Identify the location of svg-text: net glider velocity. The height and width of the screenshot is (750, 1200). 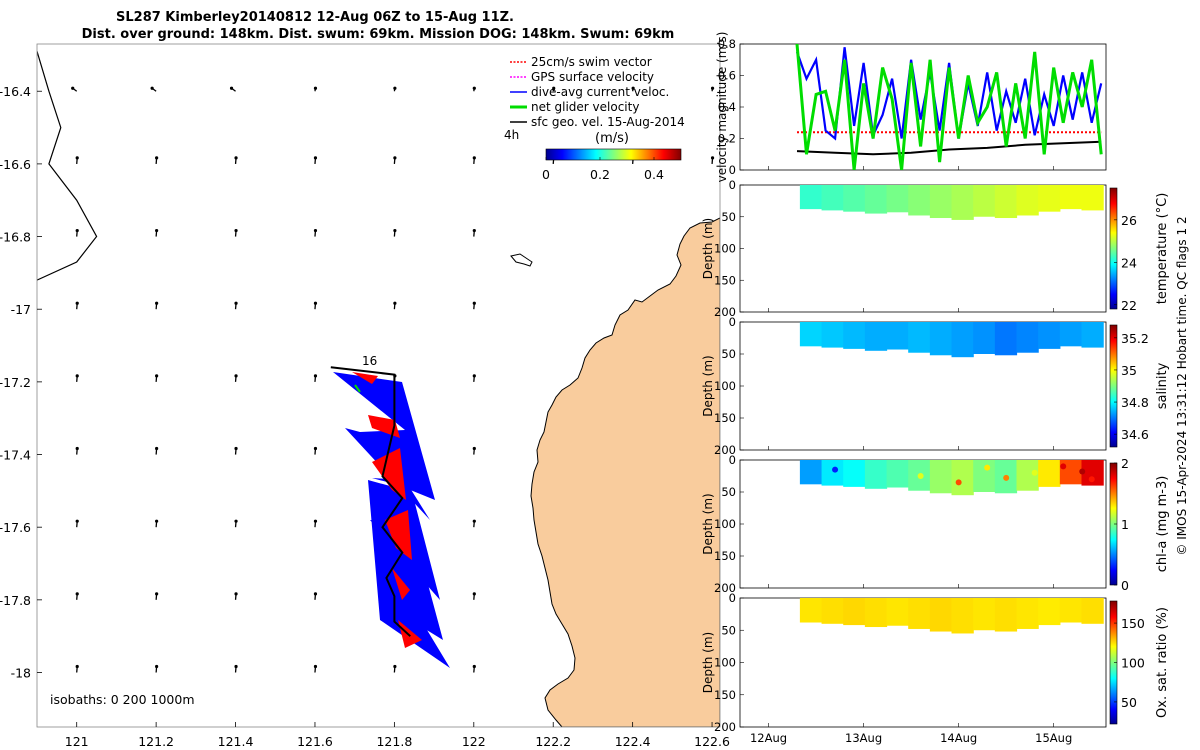
(585, 107).